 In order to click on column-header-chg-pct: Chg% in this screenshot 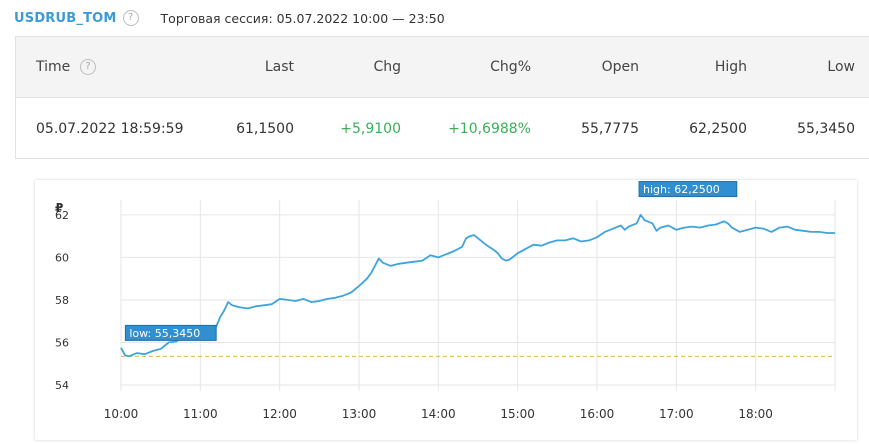, I will do `click(510, 67)`.